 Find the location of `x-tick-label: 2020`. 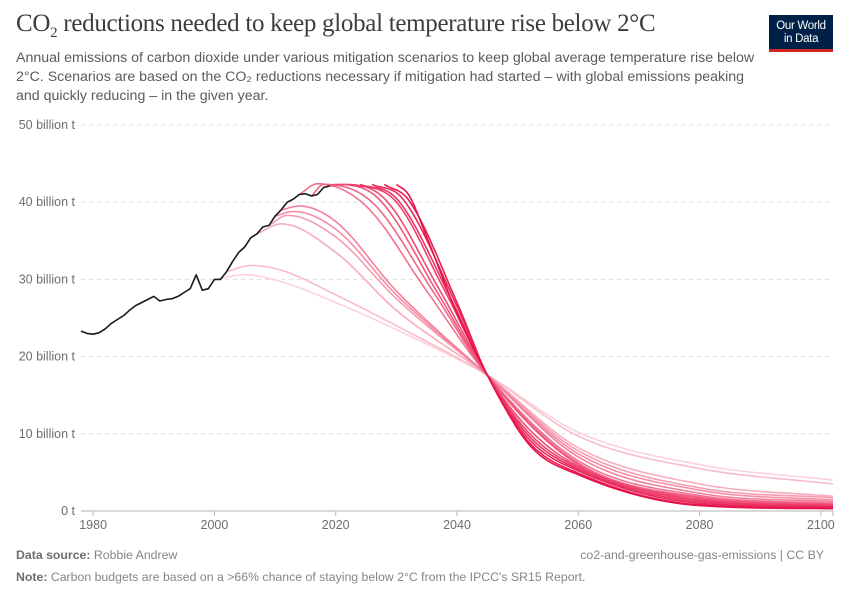

x-tick-label: 2020 is located at coordinates (336, 525).